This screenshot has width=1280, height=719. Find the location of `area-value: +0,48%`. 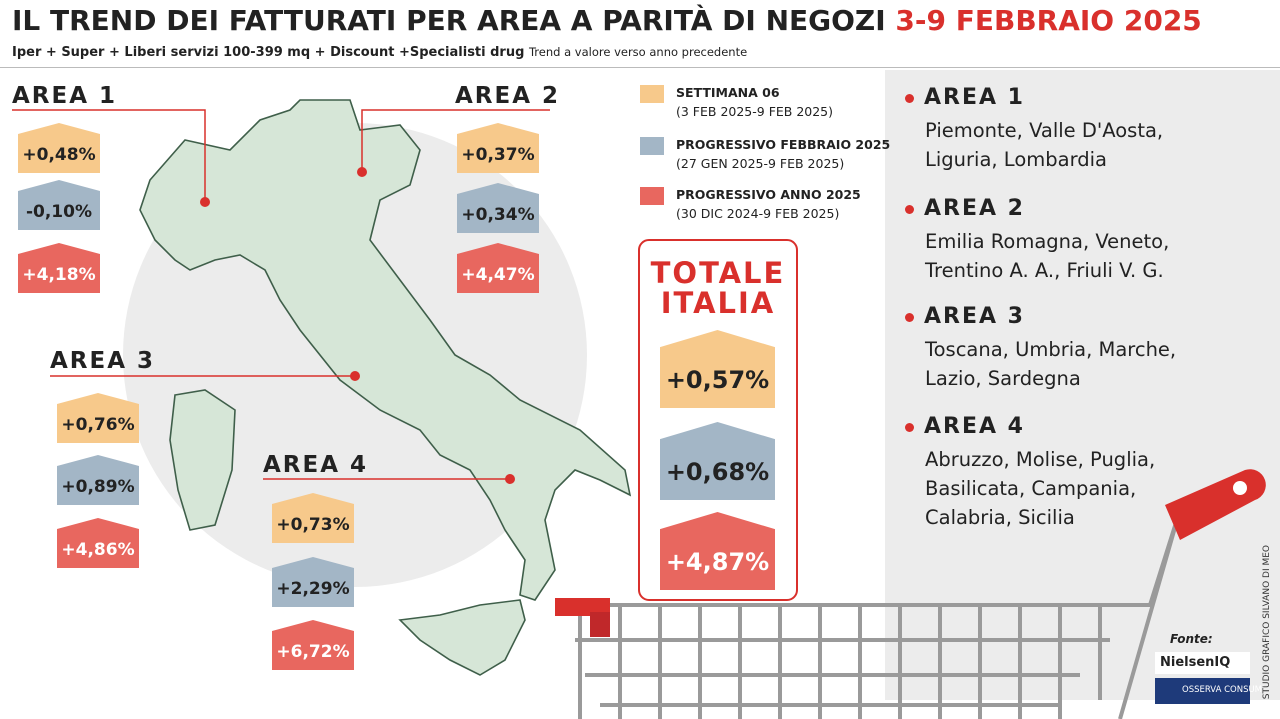

area-value: +0,48% is located at coordinates (59, 148).